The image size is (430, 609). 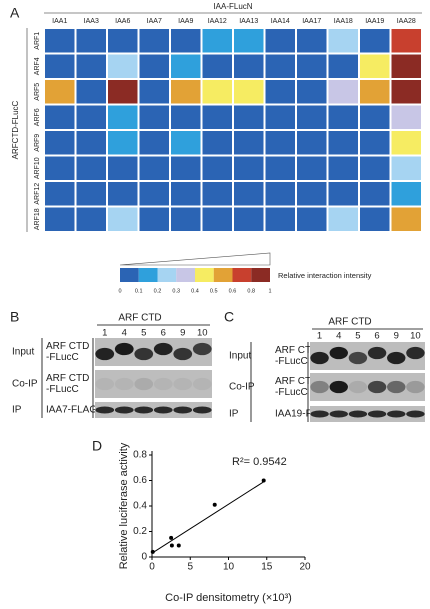 What do you see at coordinates (140, 455) in the screenshot?
I see `y-tick-label: 0.8` at bounding box center [140, 455].